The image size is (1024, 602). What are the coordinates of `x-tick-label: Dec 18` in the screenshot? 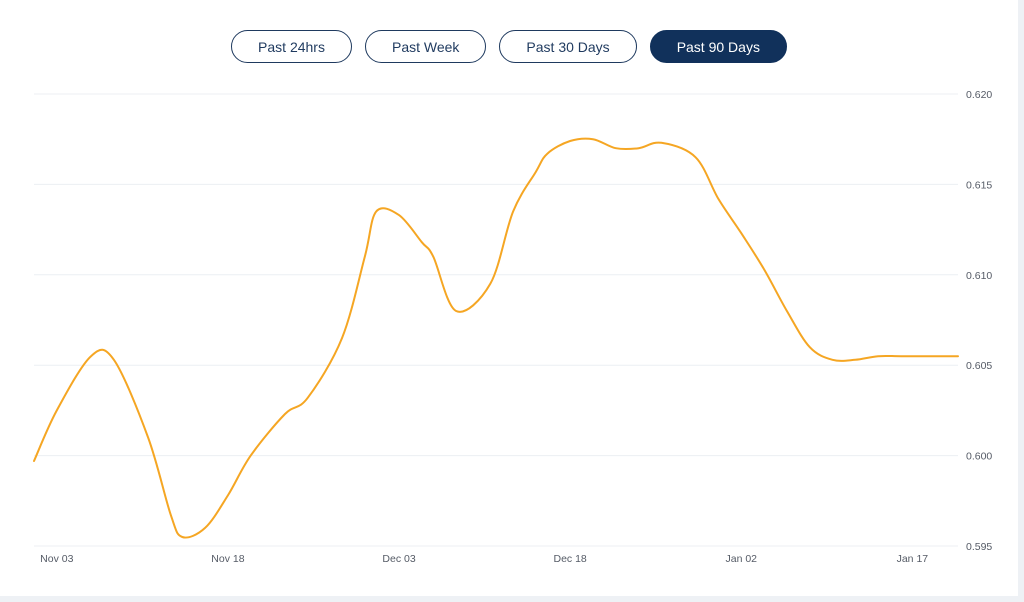 It's located at (570, 559).